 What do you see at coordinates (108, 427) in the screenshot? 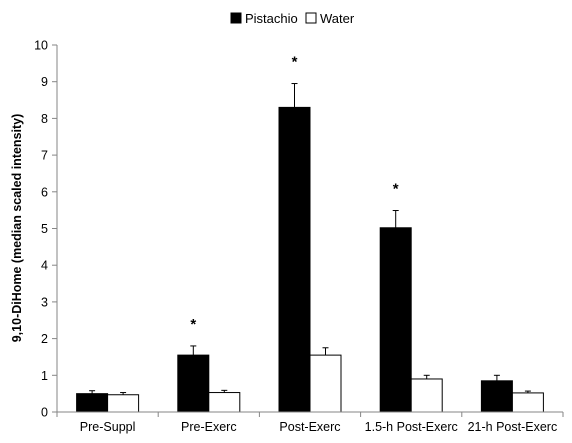
I see `x-tick-label-pre-suppl: Pre-Suppl` at bounding box center [108, 427].